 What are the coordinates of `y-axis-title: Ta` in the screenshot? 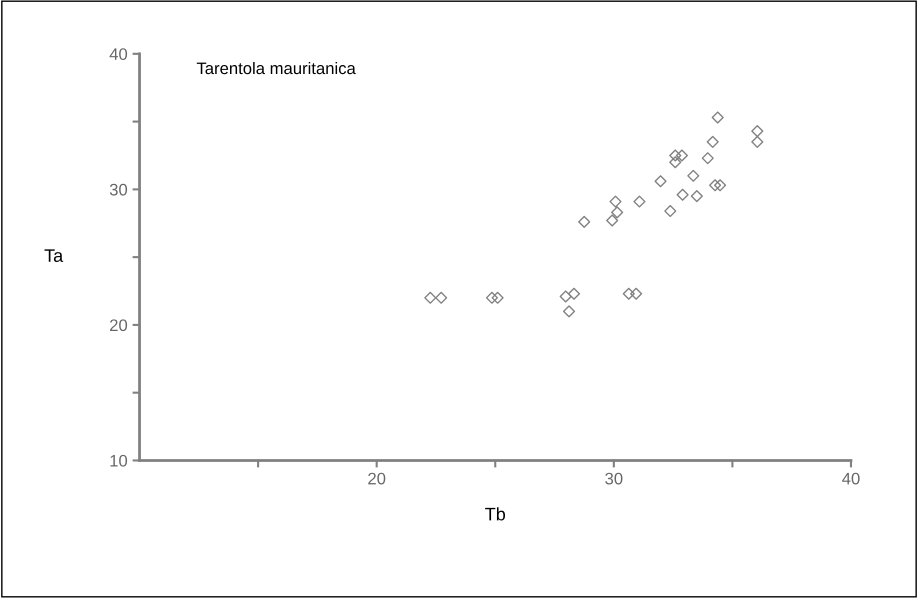 It's located at (54, 255).